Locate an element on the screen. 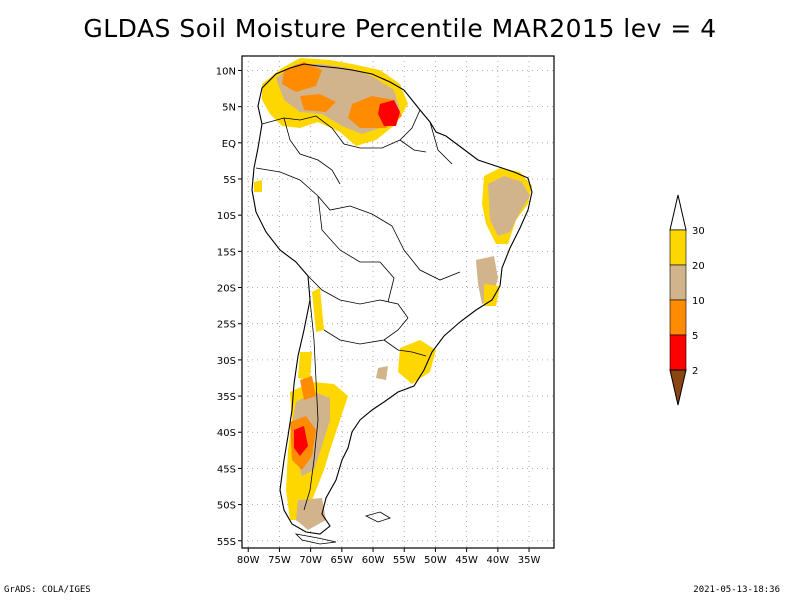 The height and width of the screenshot is (600, 800). lon-label: 50W is located at coordinates (435, 560).